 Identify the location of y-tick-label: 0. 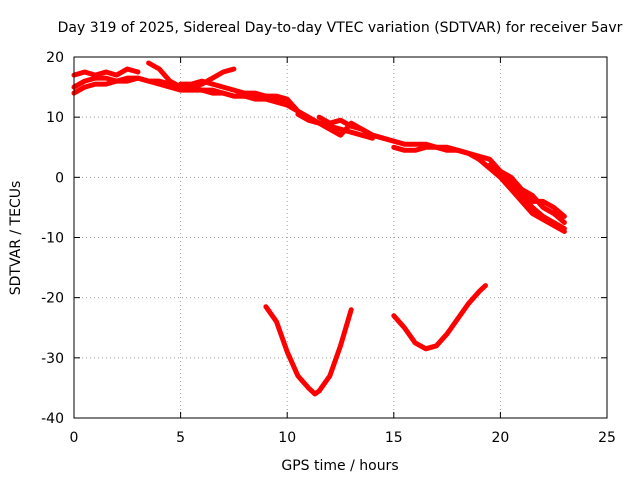
(59, 178).